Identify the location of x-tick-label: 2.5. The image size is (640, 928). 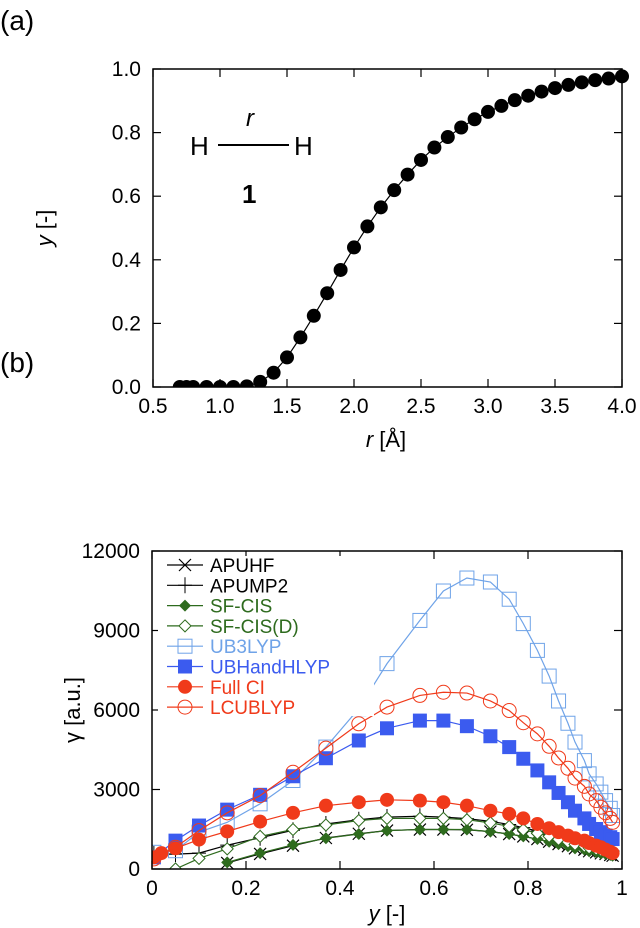
(420, 406).